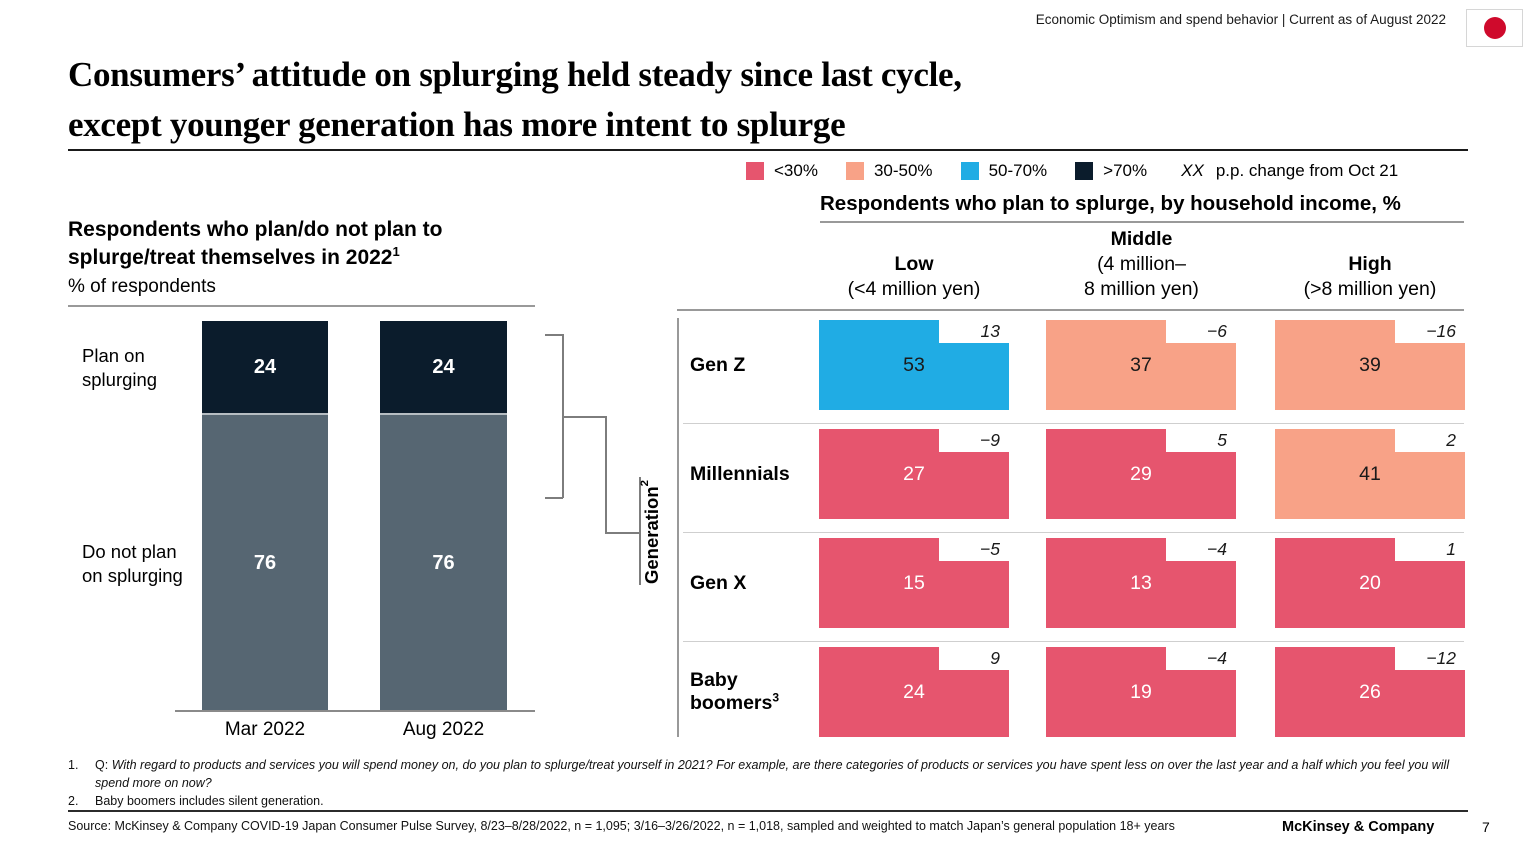 This screenshot has width=1536, height=864. I want to click on matrix-cell: 26 −12, so click(1370, 692).